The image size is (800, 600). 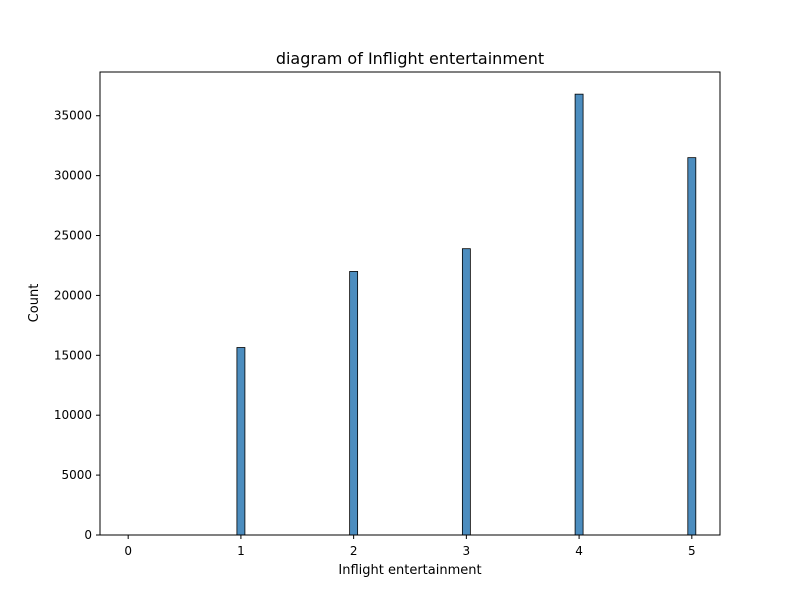 I want to click on y-tick-label: 5000, so click(x=76, y=475).